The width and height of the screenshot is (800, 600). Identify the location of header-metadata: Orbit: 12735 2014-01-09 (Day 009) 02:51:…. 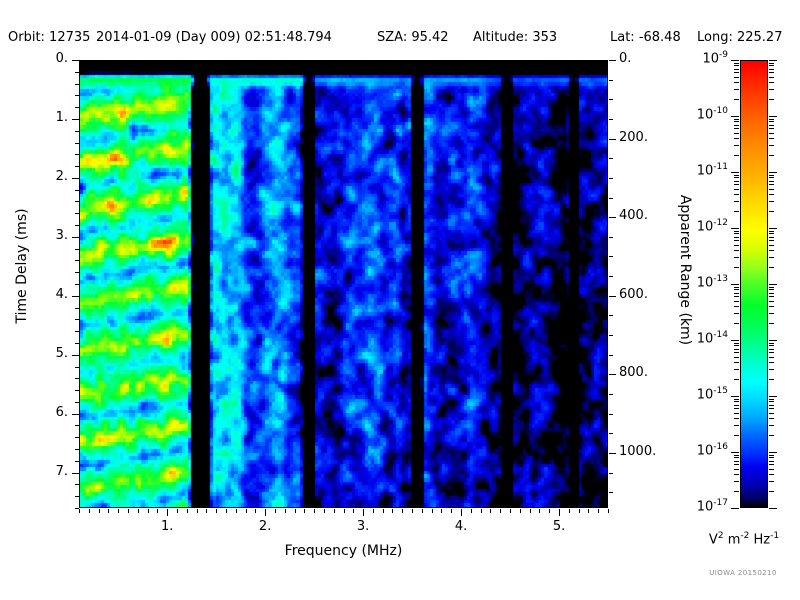
(400, 39).